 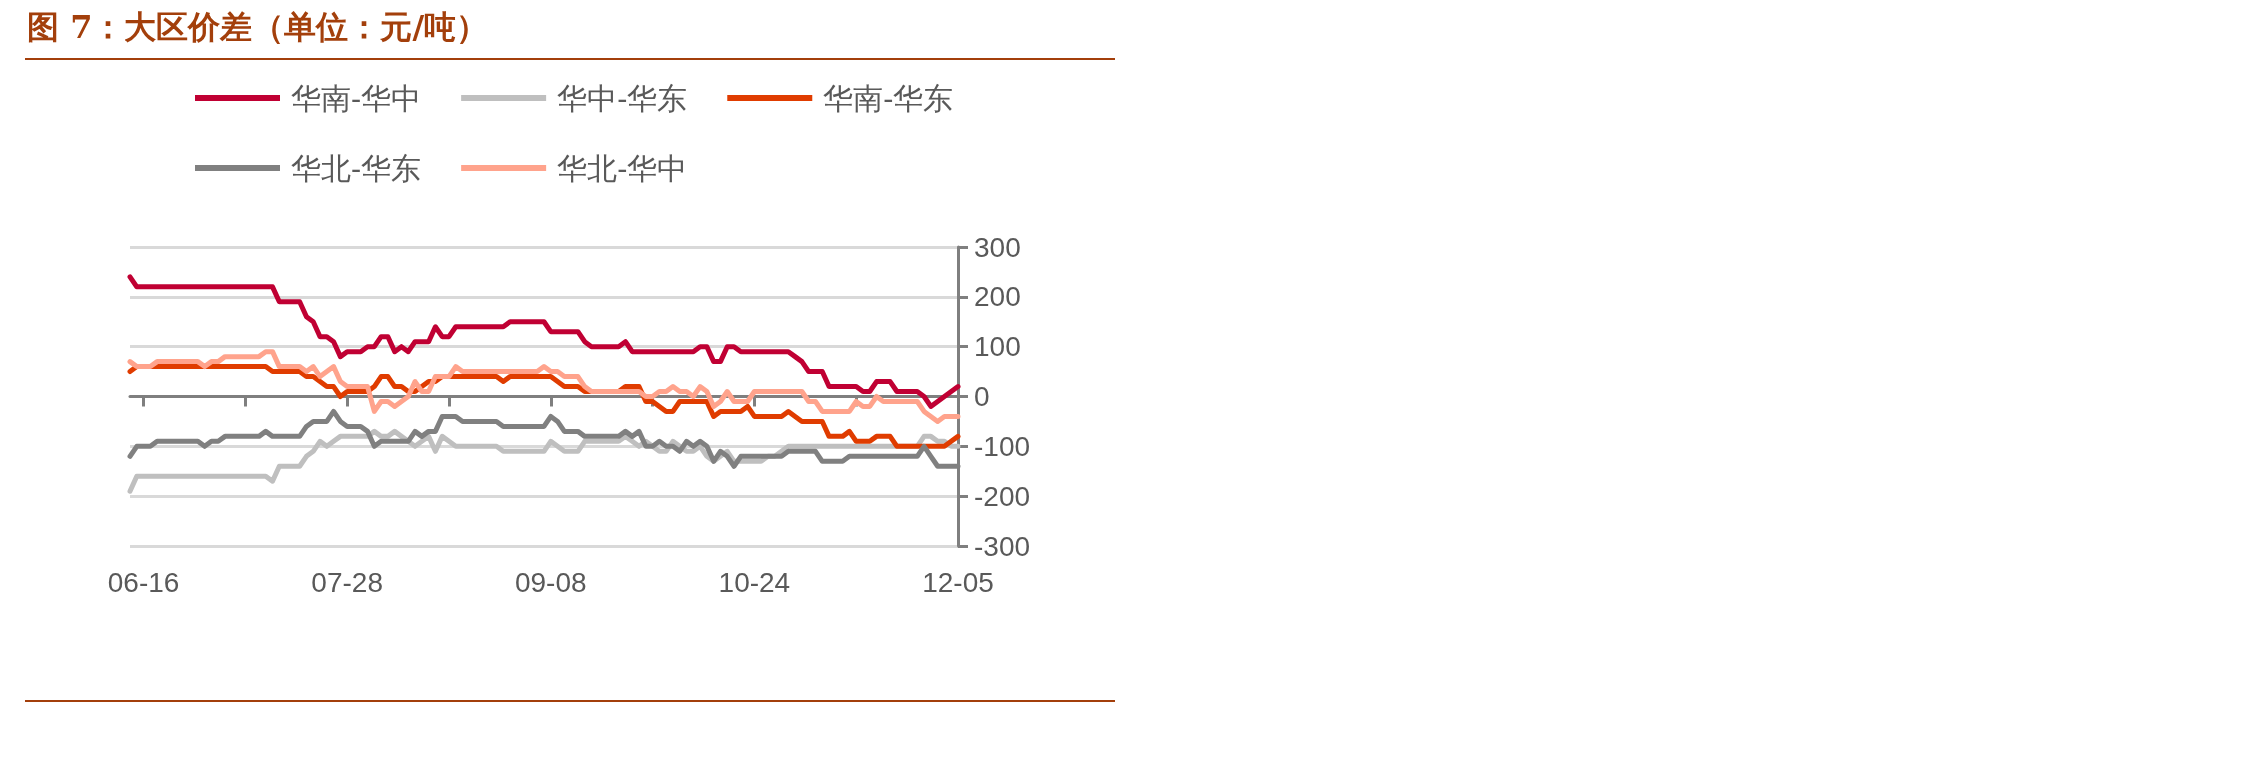 What do you see at coordinates (982, 396) in the screenshot?
I see `y-tick-label: 0` at bounding box center [982, 396].